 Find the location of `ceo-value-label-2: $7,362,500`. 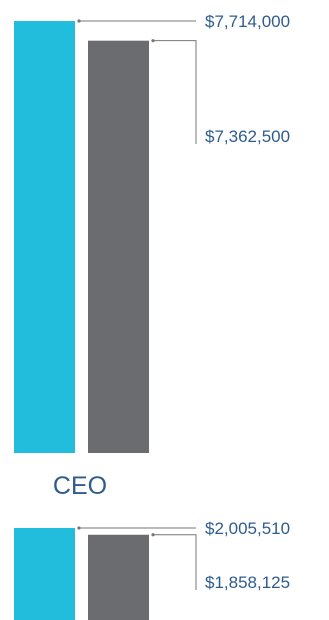

ceo-value-label-2: $7,362,500 is located at coordinates (247, 136).